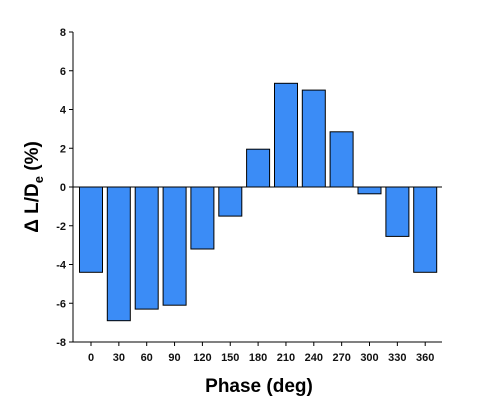  I want to click on x-tick-label: 210, so click(286, 358).